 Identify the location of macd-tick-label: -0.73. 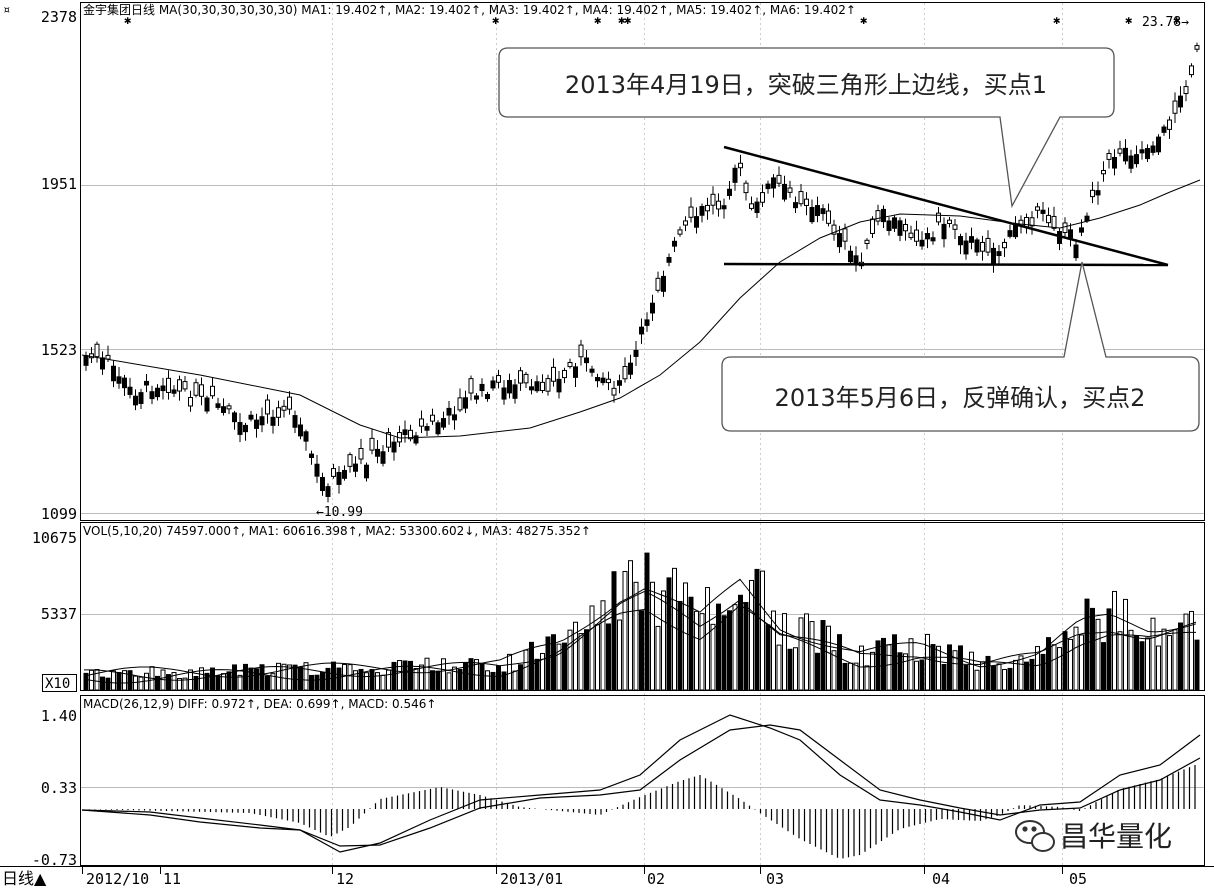
(54, 860).